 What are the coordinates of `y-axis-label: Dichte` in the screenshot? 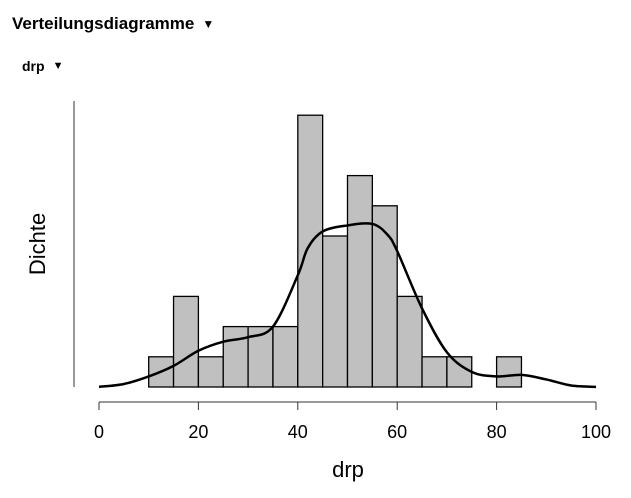 It's located at (37, 244).